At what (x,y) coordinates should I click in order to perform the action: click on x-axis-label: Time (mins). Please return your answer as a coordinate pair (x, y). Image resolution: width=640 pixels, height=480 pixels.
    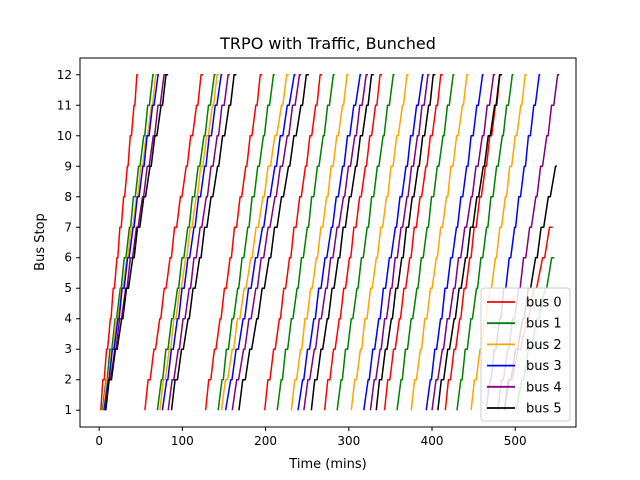
    Looking at the image, I should click on (327, 464).